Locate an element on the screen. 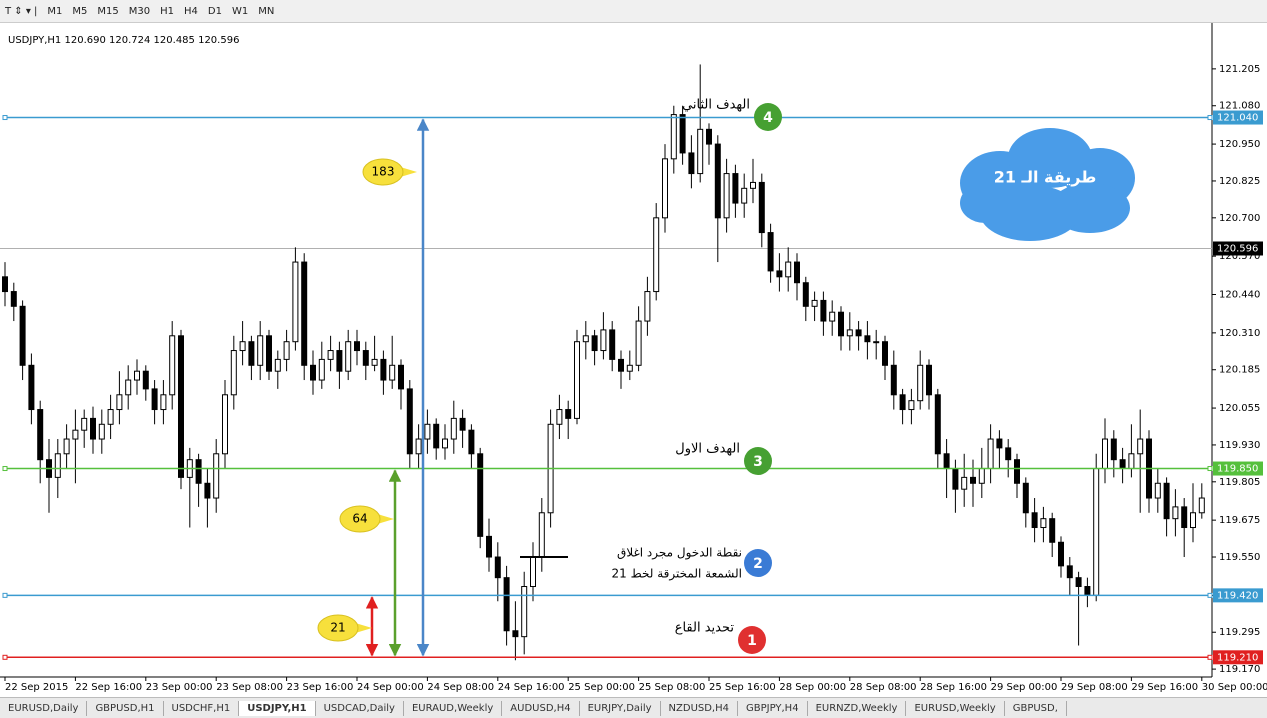 This screenshot has height=718, width=1267. tab: GBPJPY,H4 is located at coordinates (773, 708).